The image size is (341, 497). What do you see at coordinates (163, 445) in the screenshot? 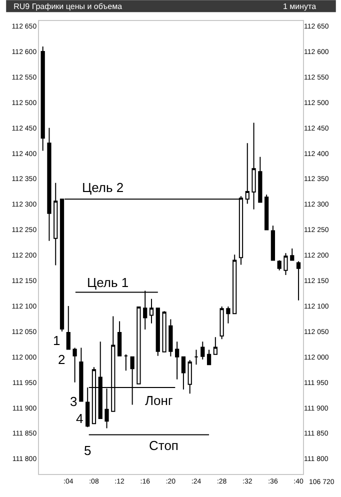
I see `annotation: Стоп` at bounding box center [163, 445].